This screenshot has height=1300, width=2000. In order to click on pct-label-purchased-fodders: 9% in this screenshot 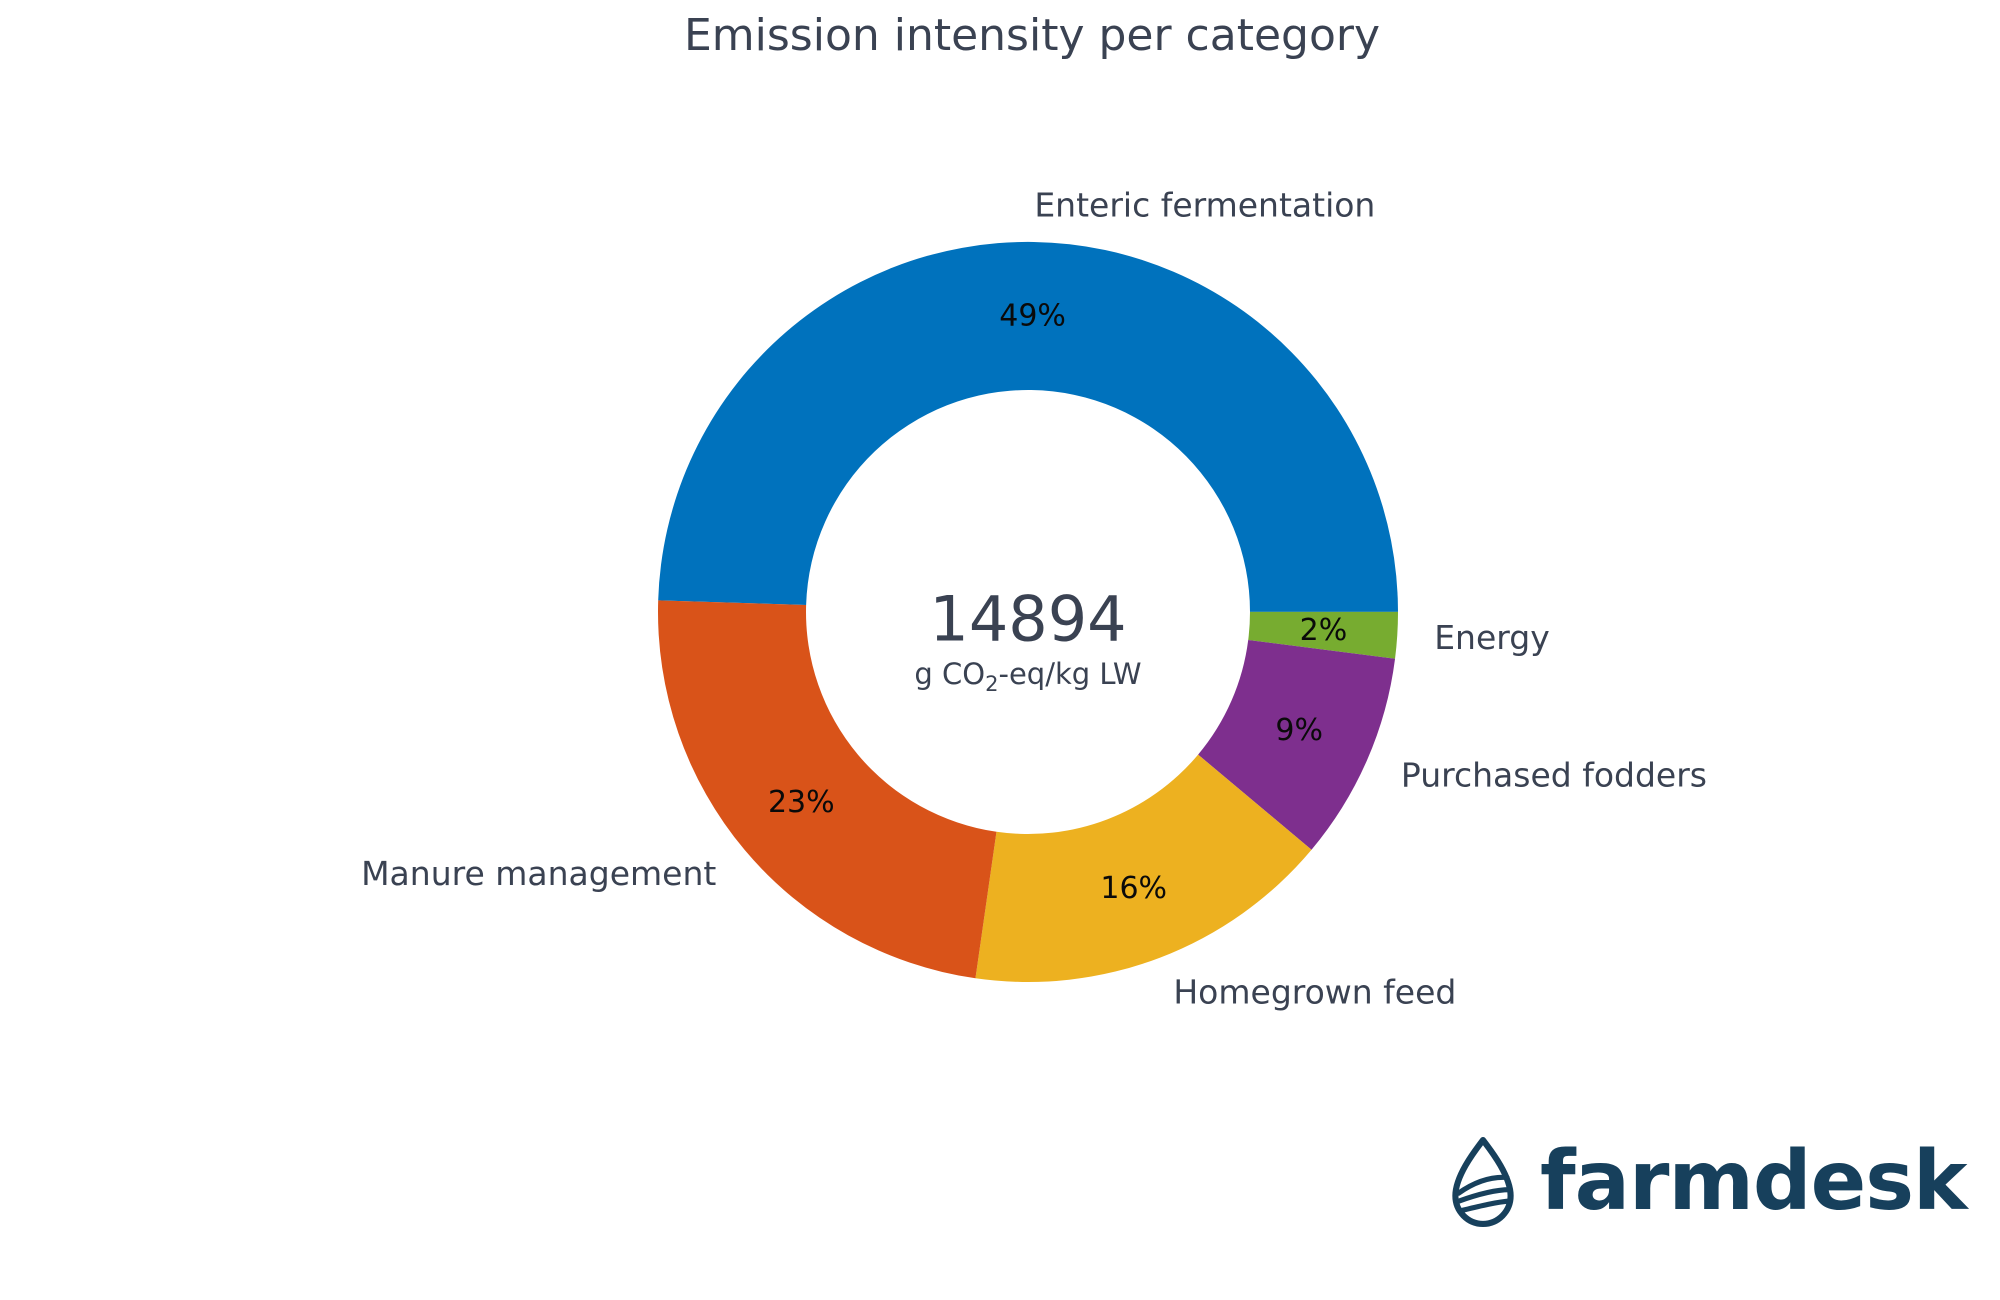, I will do `click(1299, 730)`.